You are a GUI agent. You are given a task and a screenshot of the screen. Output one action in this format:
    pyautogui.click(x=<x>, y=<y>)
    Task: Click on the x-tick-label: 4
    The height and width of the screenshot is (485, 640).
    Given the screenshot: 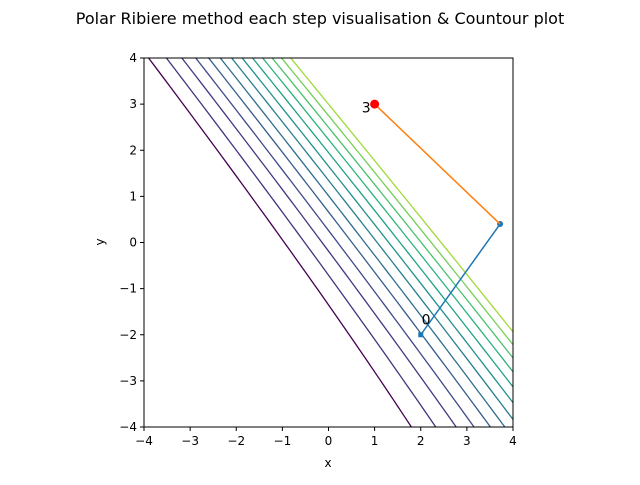 What is the action you would take?
    pyautogui.click(x=513, y=441)
    